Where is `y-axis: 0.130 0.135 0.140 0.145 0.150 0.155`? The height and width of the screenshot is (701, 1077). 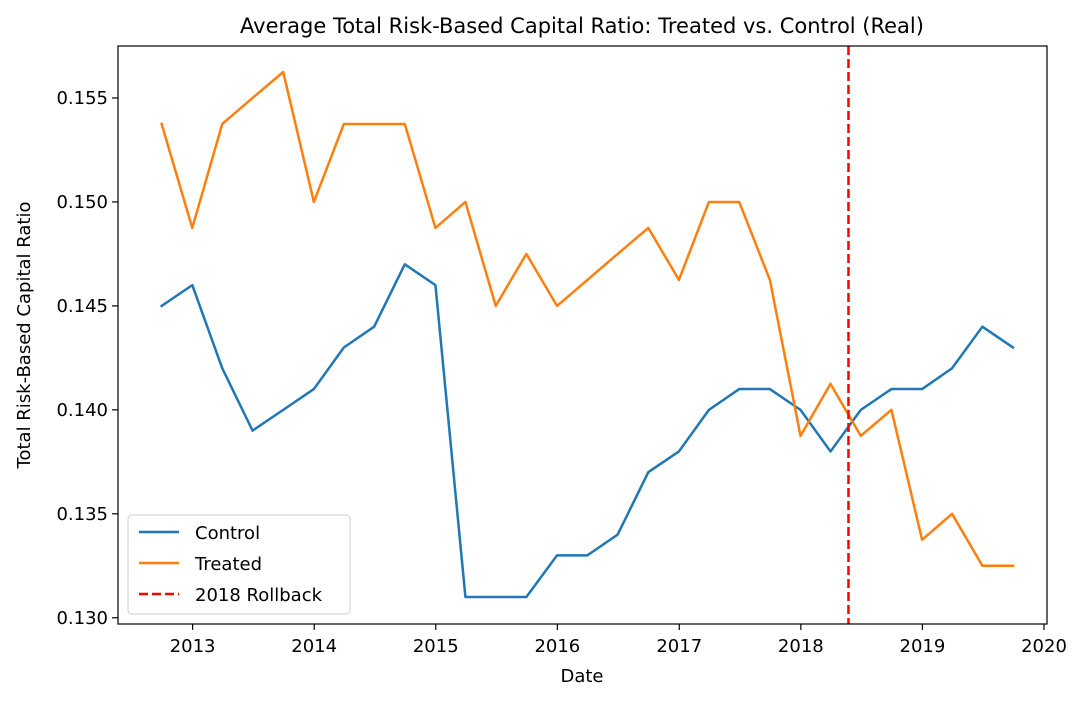 y-axis: 0.130 0.135 0.140 0.145 0.150 0.155 is located at coordinates (87, 358).